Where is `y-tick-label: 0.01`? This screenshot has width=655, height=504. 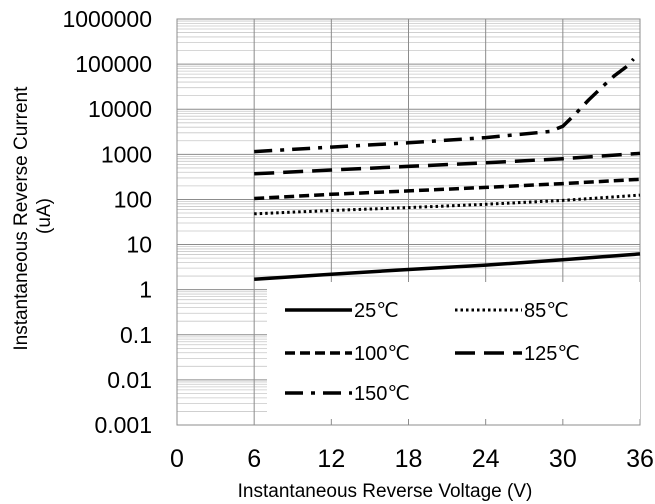
y-tick-label: 0.01 is located at coordinates (129, 380).